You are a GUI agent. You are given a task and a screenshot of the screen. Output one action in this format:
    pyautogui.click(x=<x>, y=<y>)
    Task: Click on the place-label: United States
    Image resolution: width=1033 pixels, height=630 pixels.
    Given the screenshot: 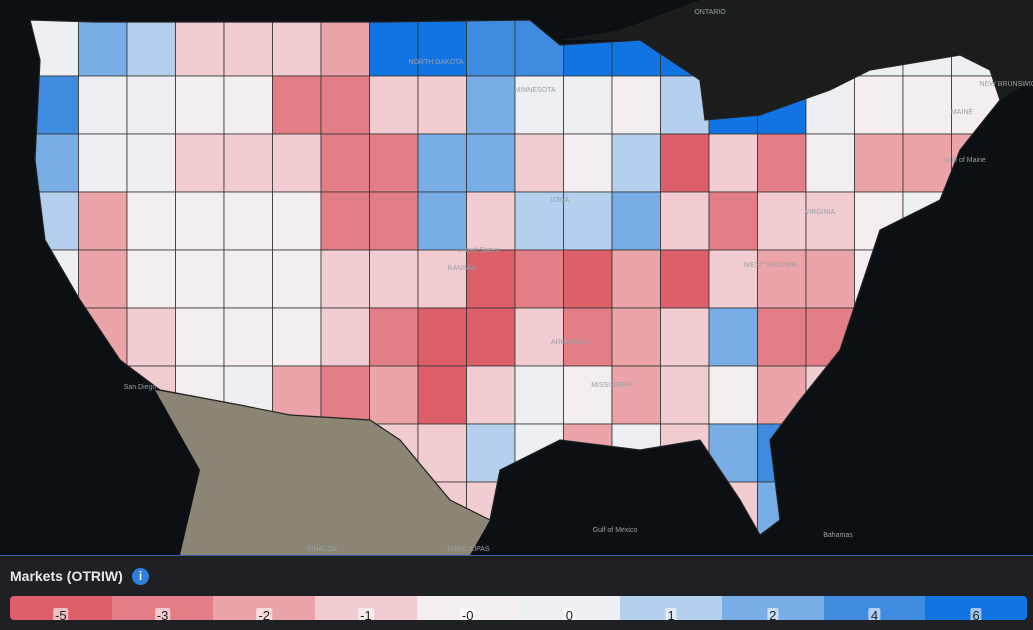 What is the action you would take?
    pyautogui.click(x=478, y=250)
    